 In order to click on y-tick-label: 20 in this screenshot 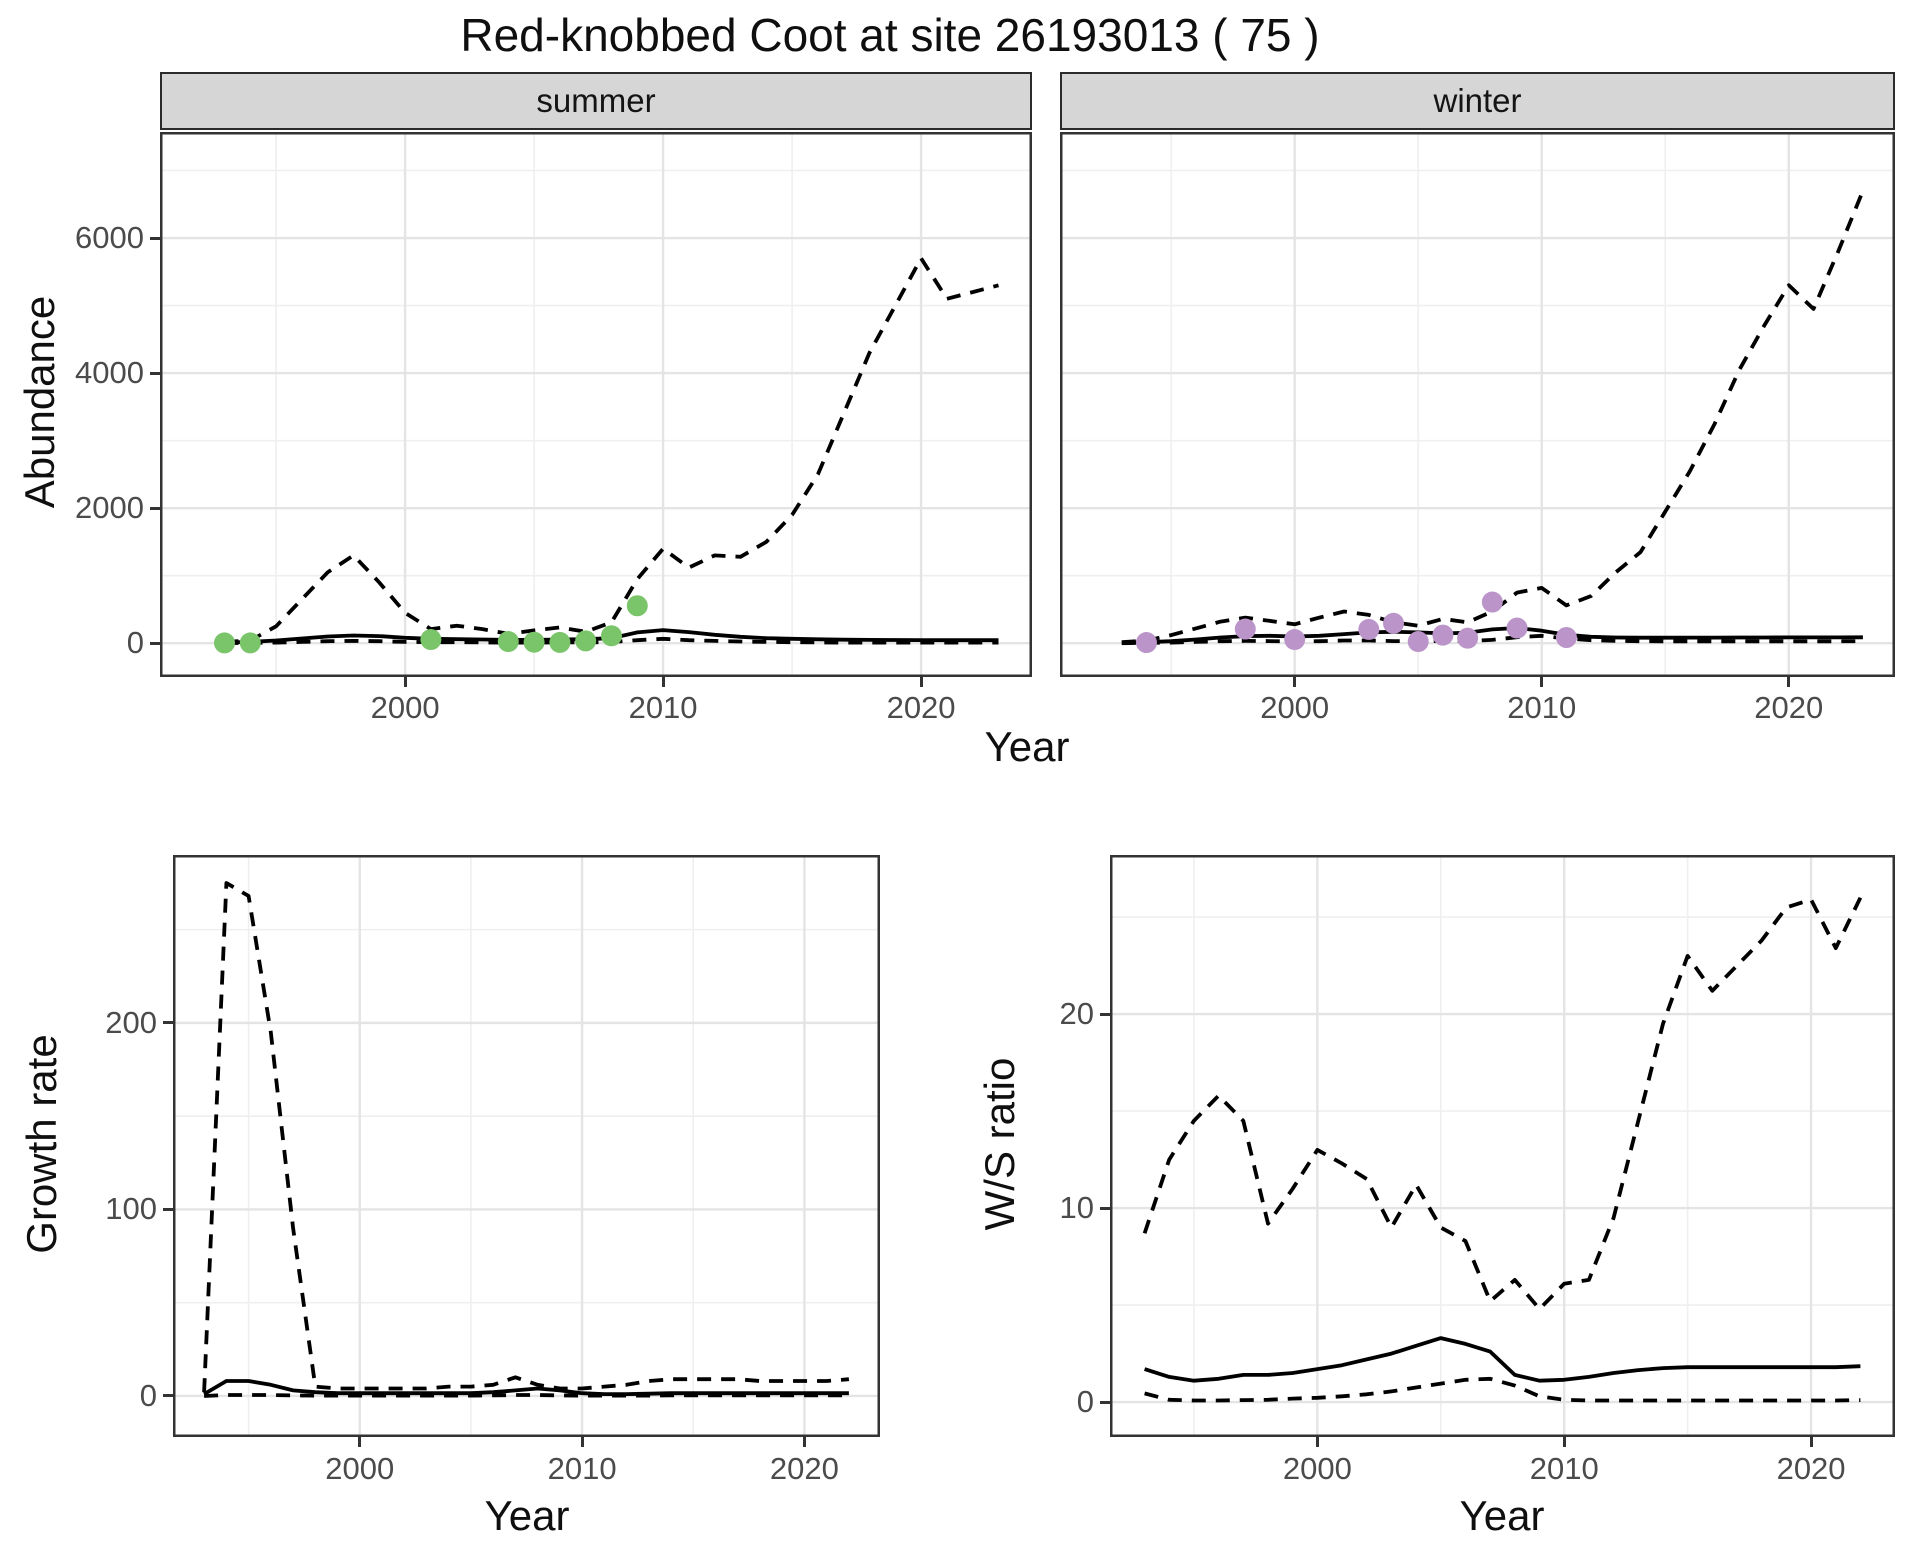, I will do `click(1076, 1014)`.